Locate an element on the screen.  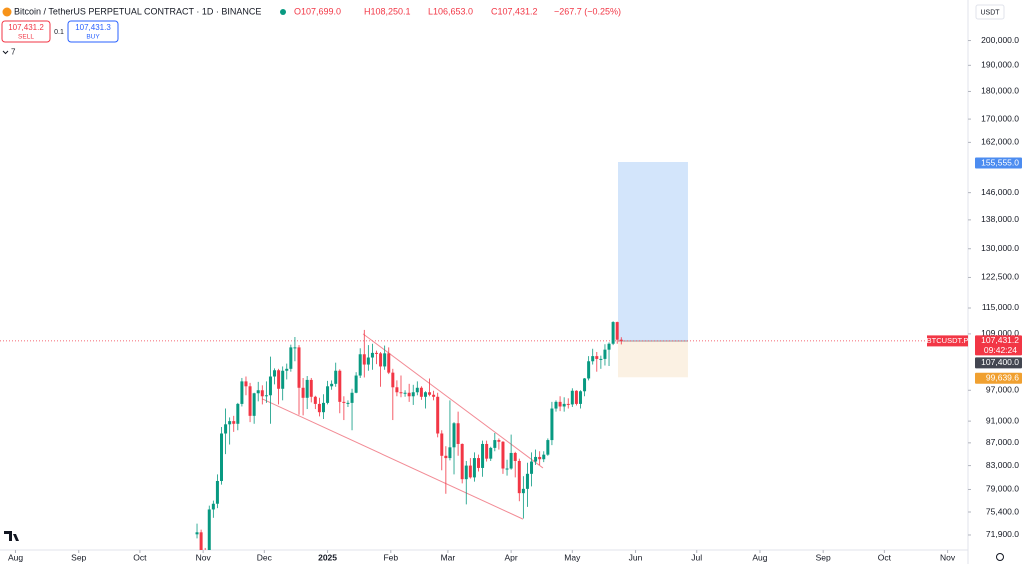
buy-text: BUY is located at coordinates (93, 37).